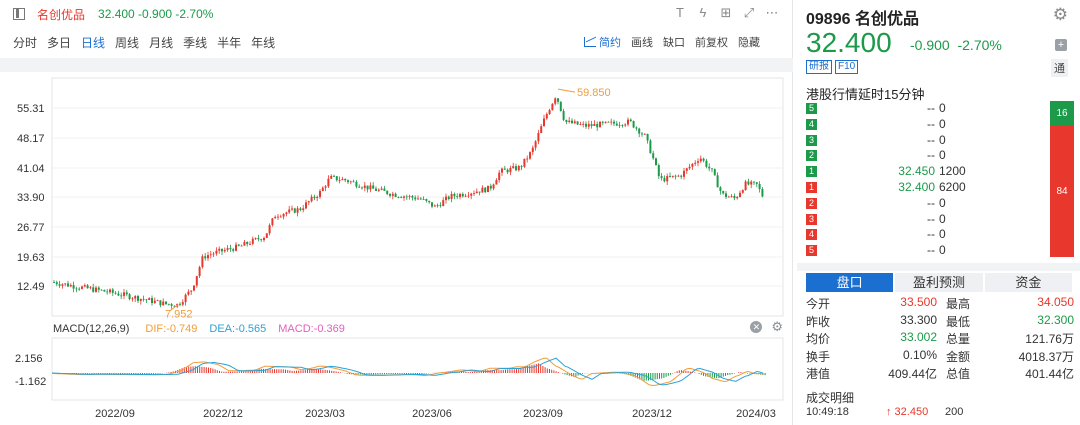  What do you see at coordinates (223, 414) in the screenshot?
I see `x-tick-label: 2022/12` at bounding box center [223, 414].